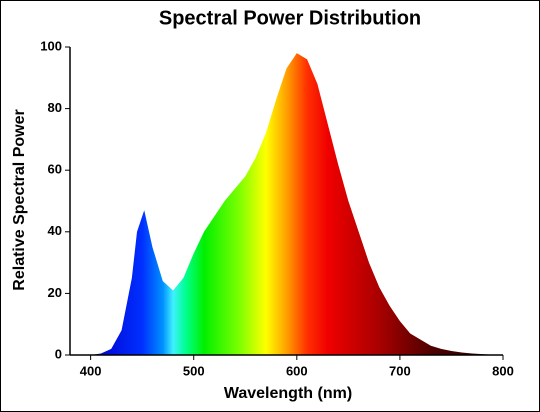  Describe the element at coordinates (400, 370) in the screenshot. I see `x-tick-label: 700` at that location.